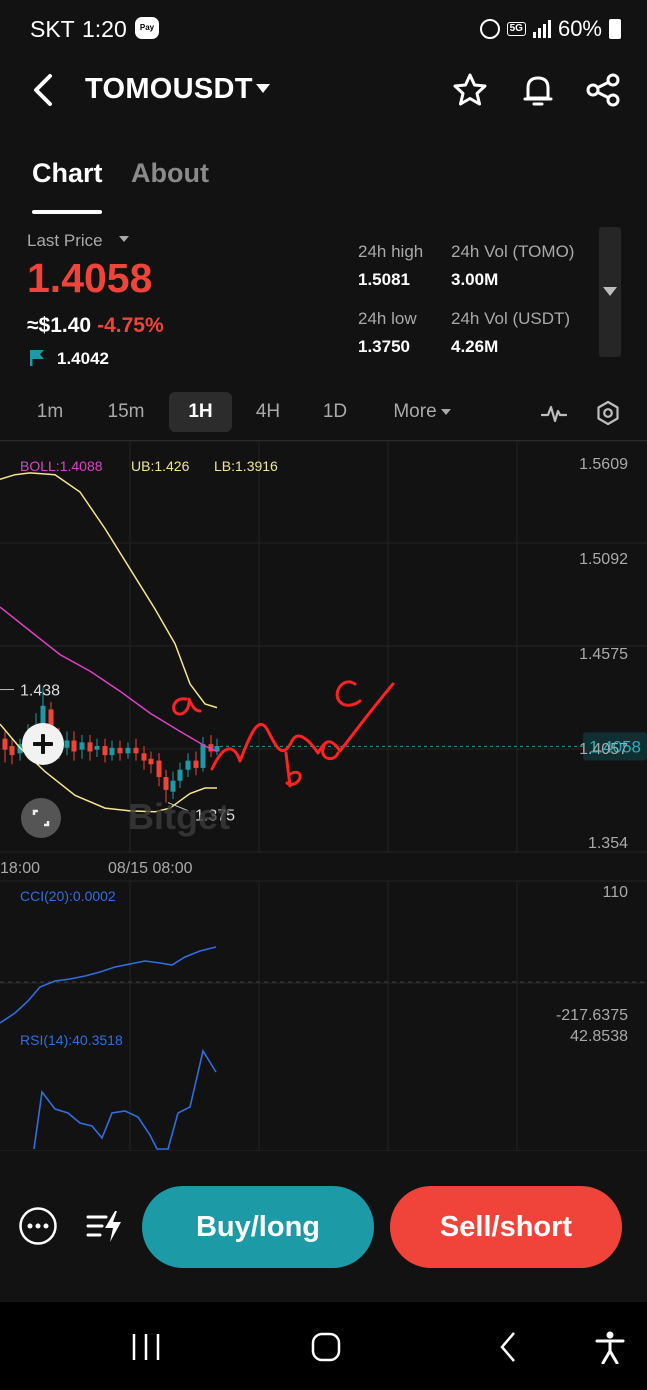 This screenshot has height=1390, width=647. Describe the element at coordinates (475, 346) in the screenshot. I see `stat-value: 4.26M` at that location.